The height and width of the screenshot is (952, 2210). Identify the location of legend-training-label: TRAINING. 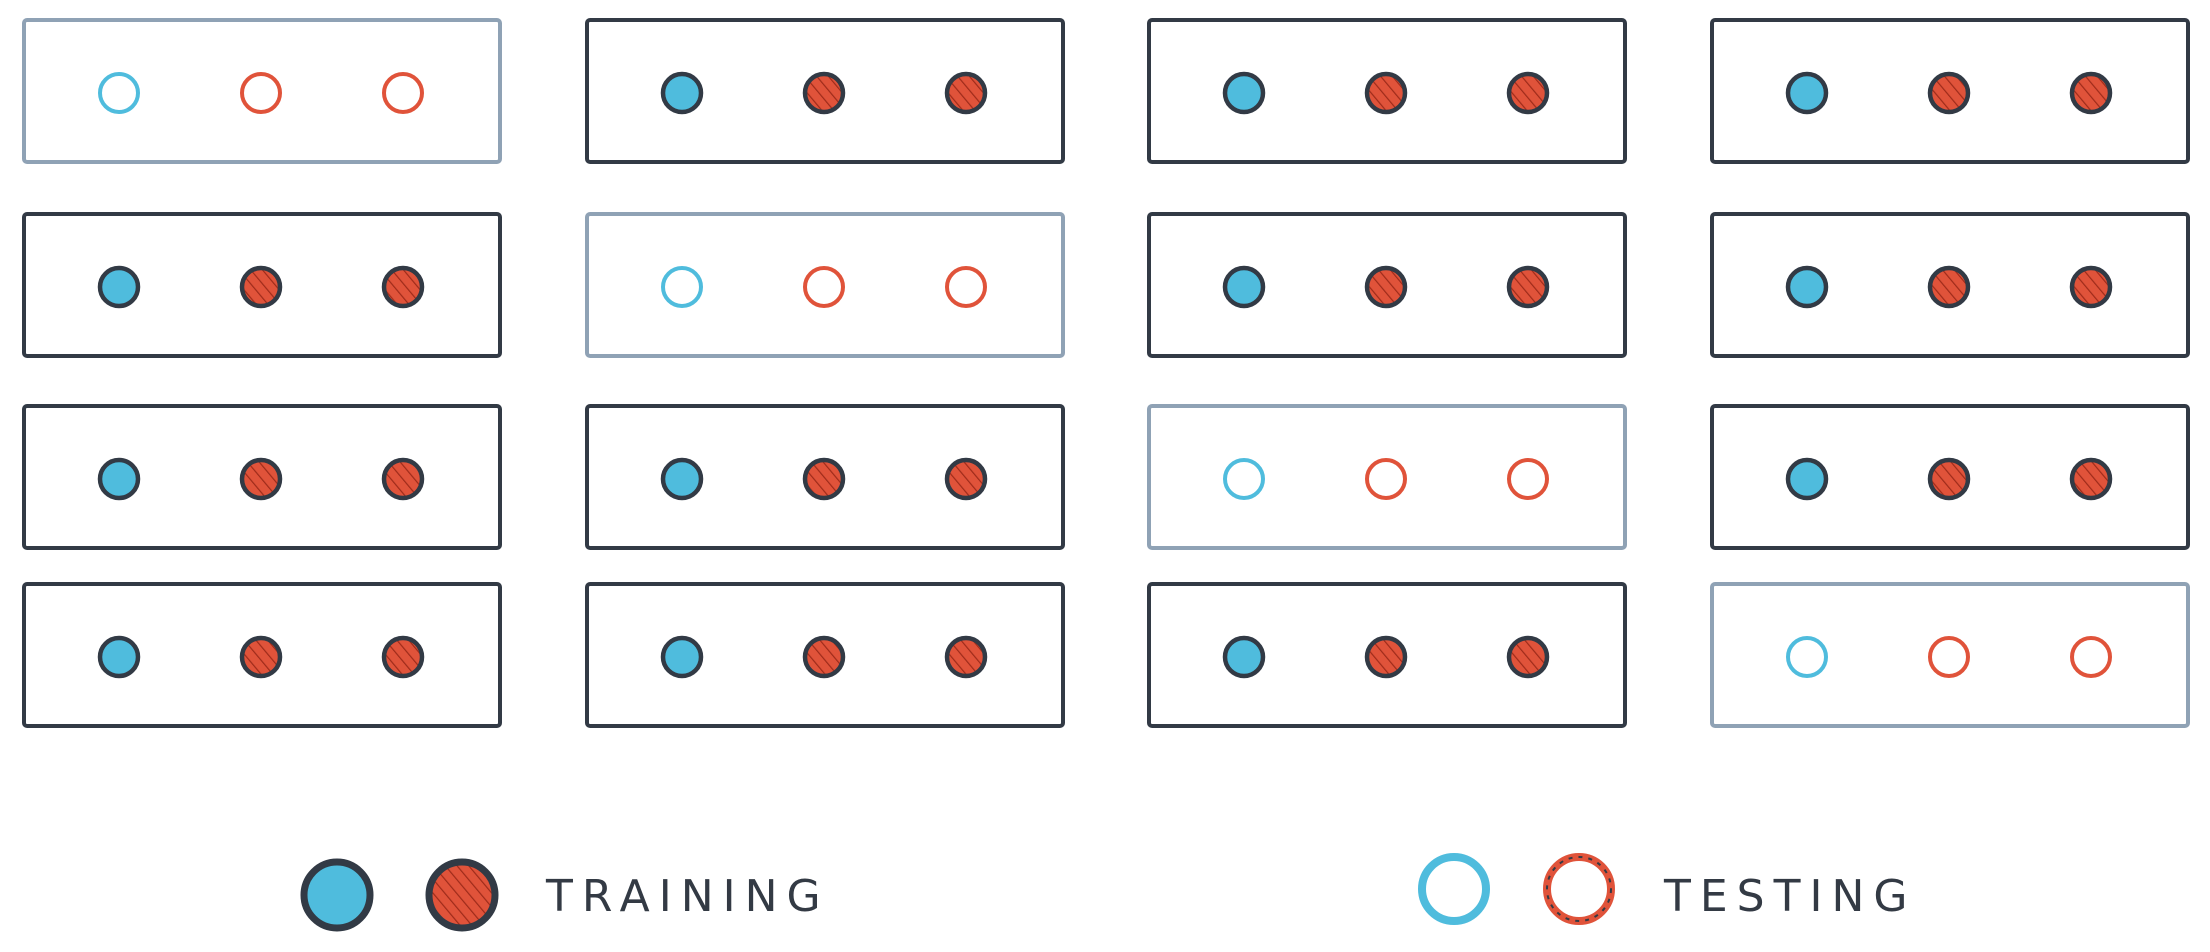
(687, 896).